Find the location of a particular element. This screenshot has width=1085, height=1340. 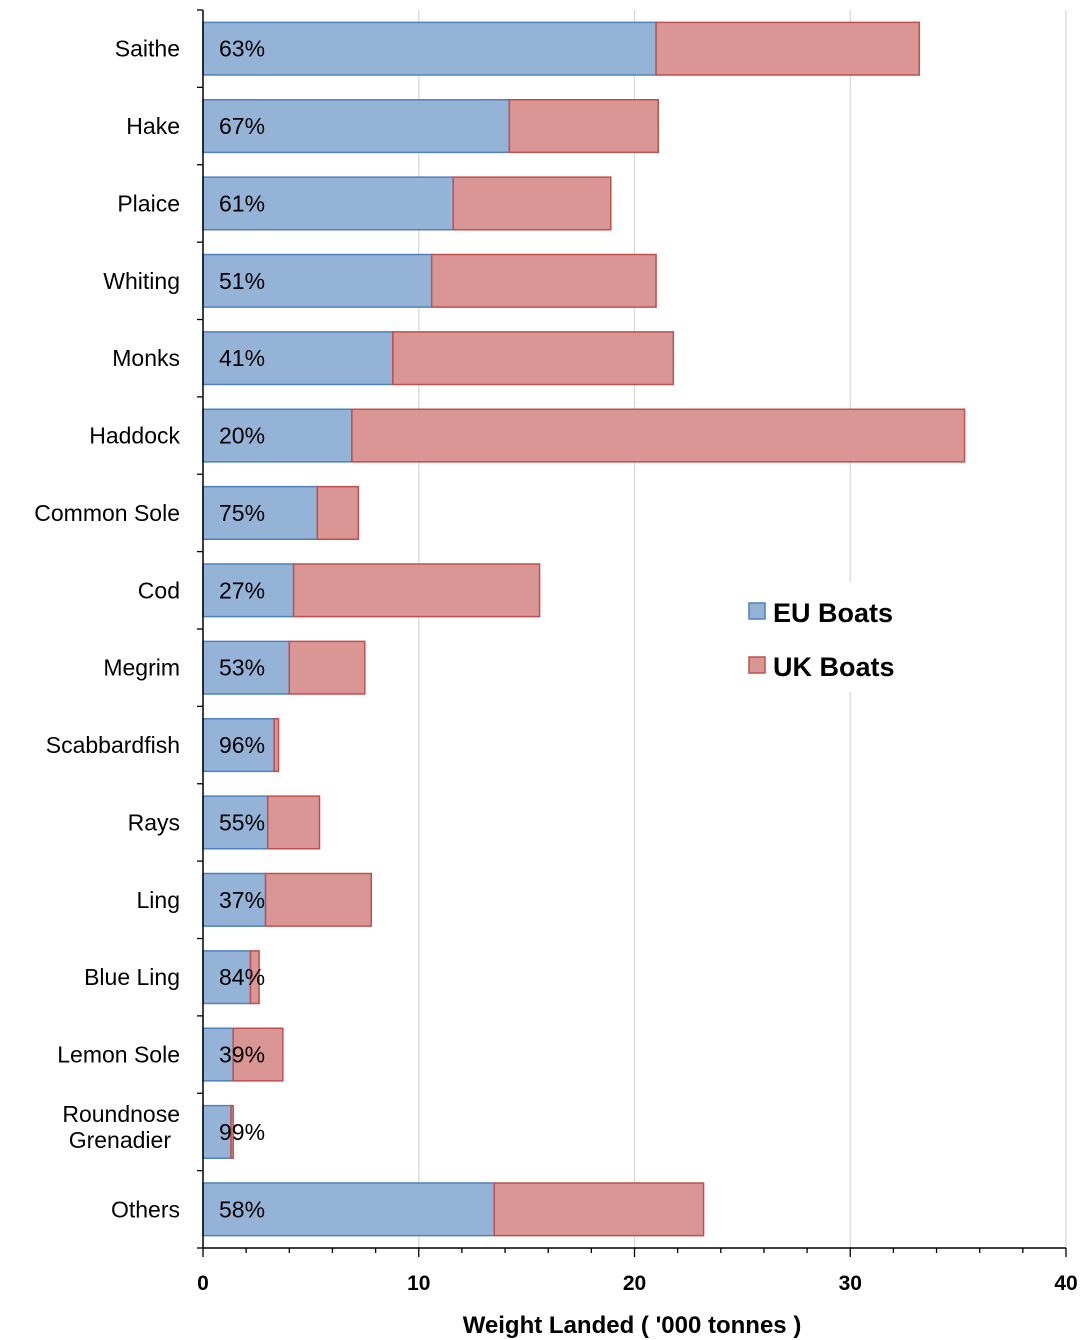

percent-label: 55% is located at coordinates (242, 822).